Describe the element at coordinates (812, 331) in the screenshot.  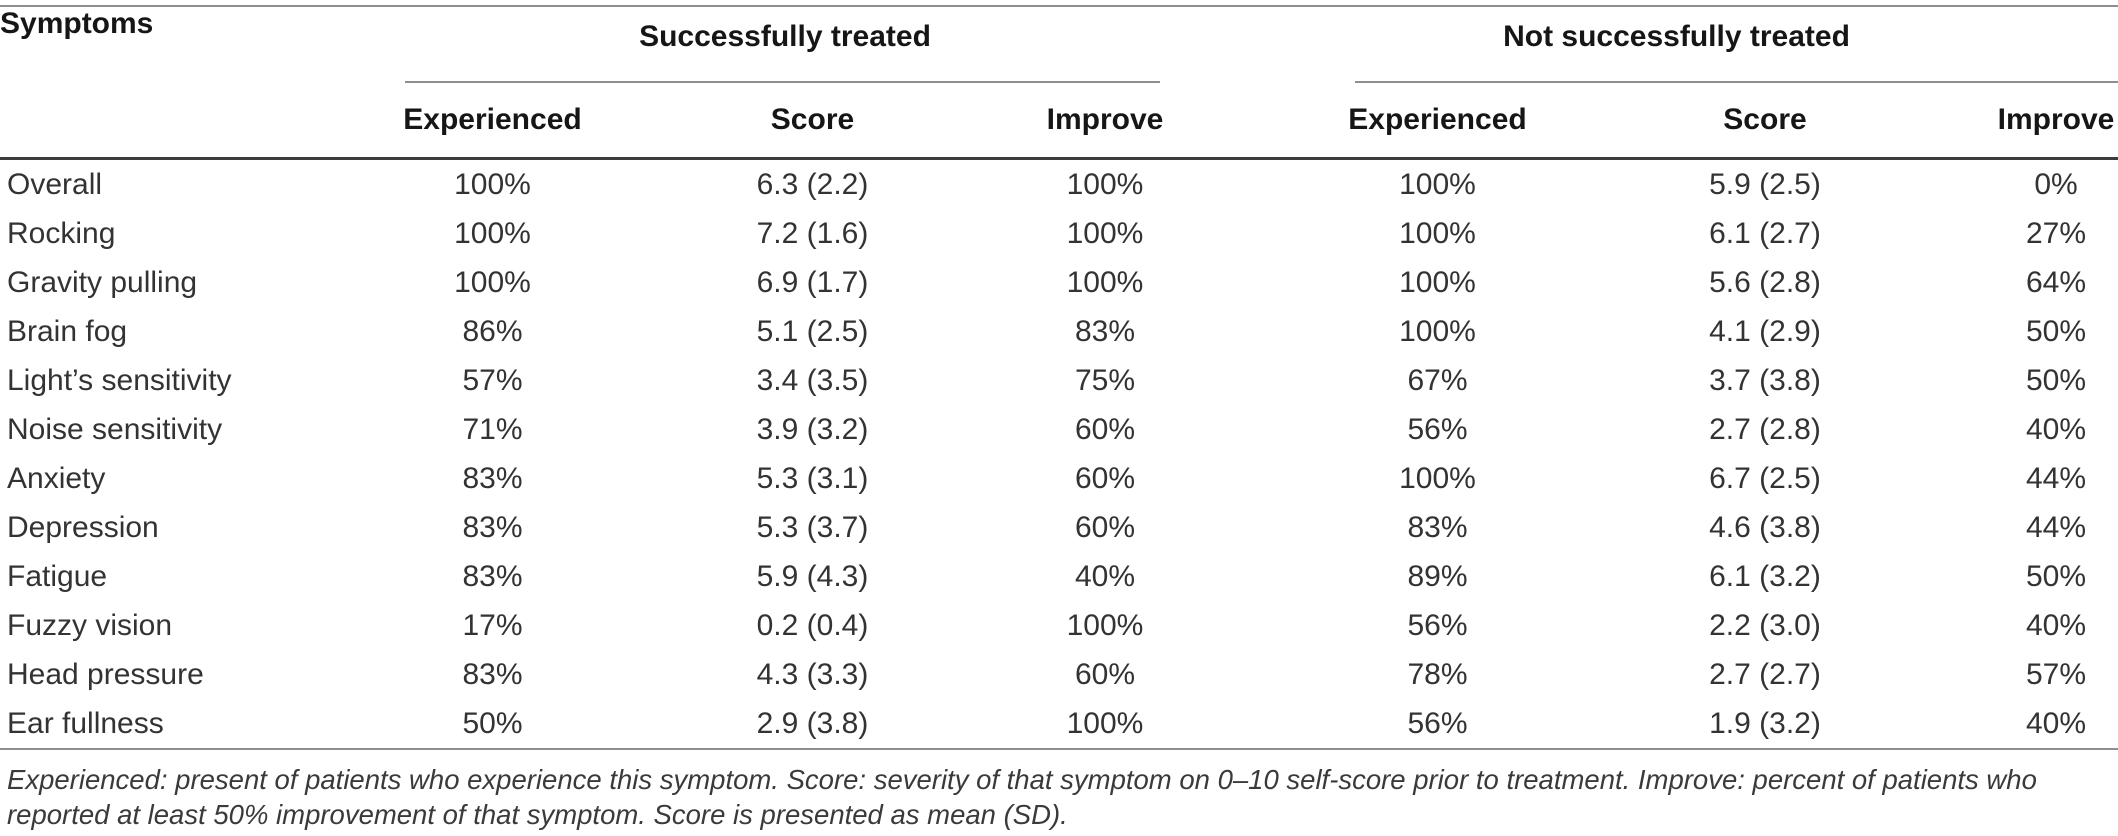
I see `table-cell: 5.1 (2.5)` at that location.